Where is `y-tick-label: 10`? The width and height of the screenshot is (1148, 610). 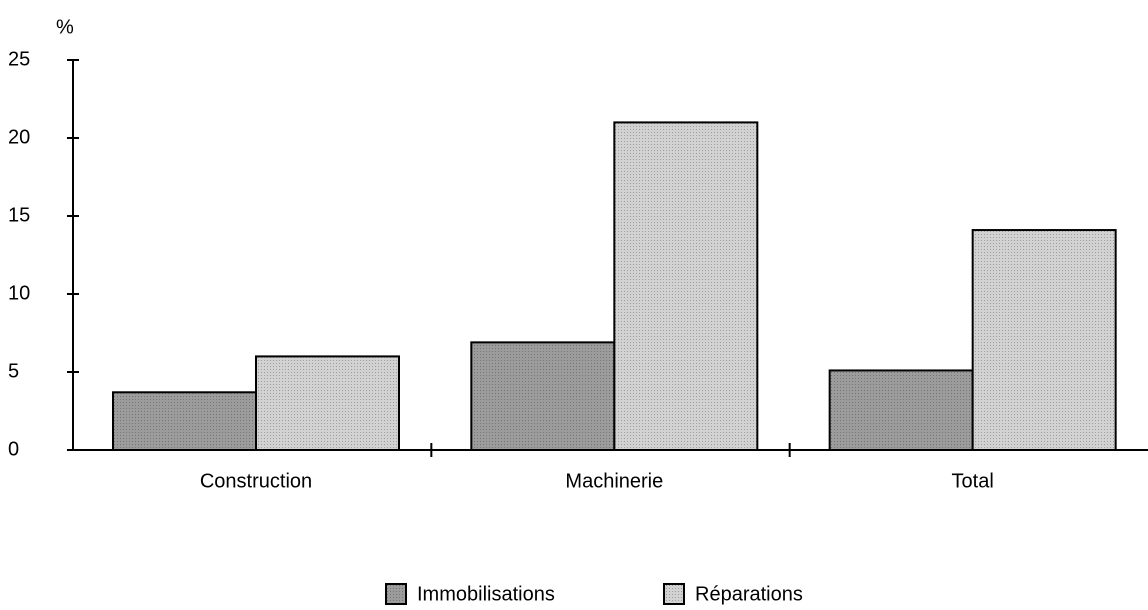
y-tick-label: 10 is located at coordinates (19, 293).